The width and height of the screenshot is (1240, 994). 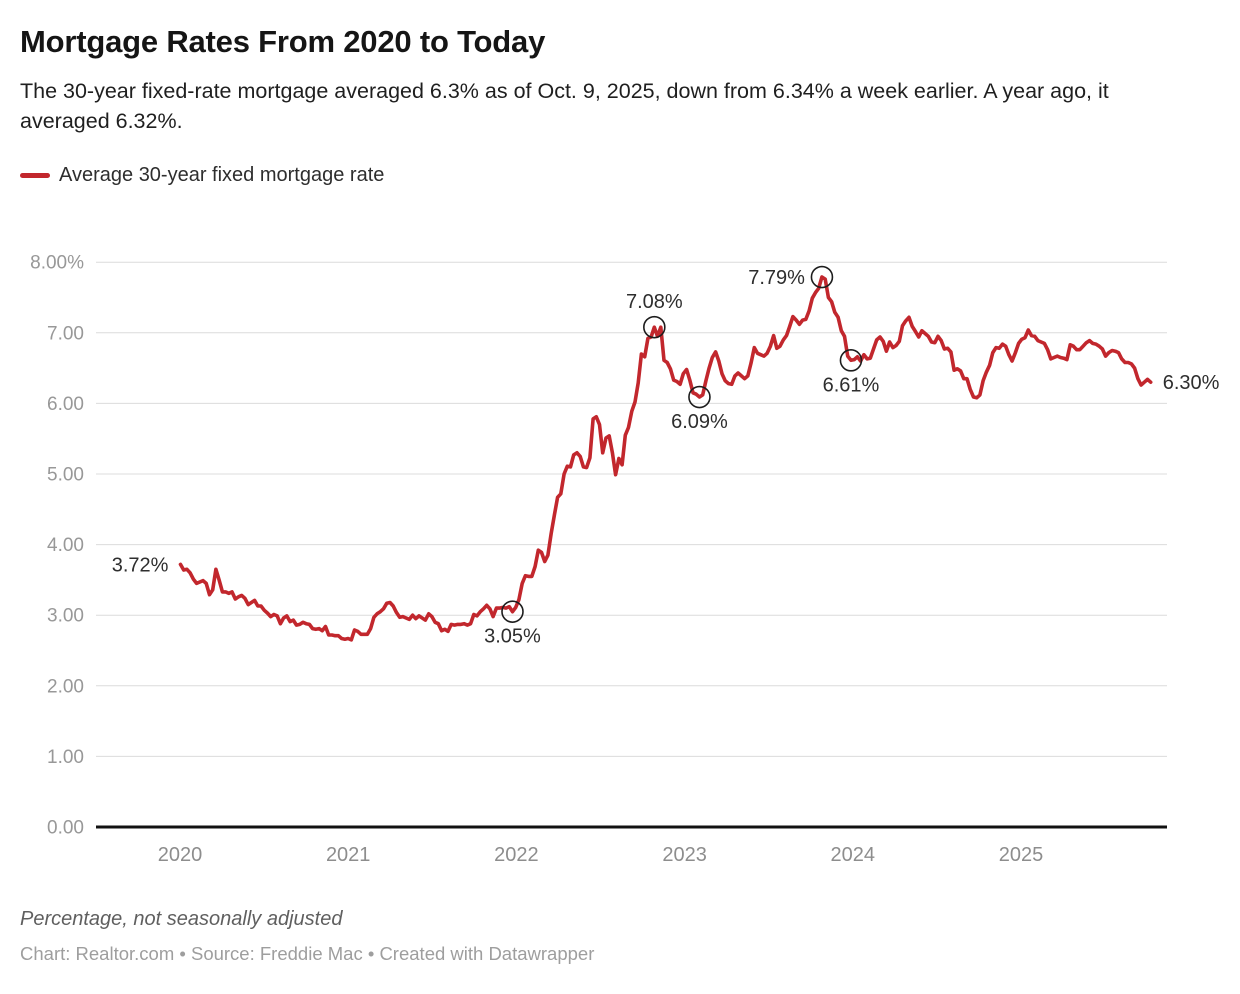 I want to click on annotation-label: 6.30%, so click(x=1191, y=383).